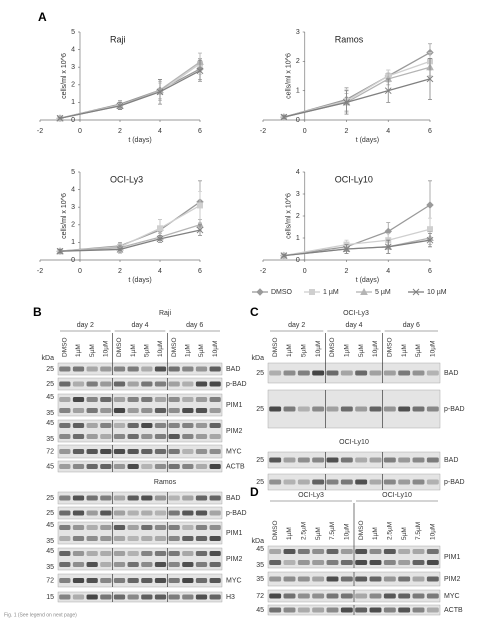  I want to click on band-label: PIM2, so click(234, 559).